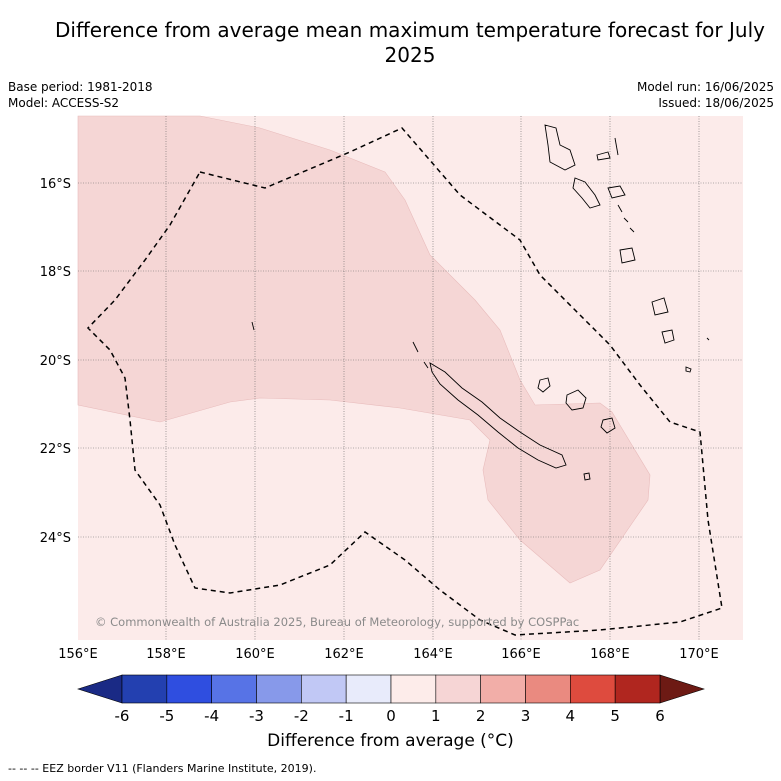 The height and width of the screenshot is (781, 781). What do you see at coordinates (616, 192) in the screenshot?
I see `vanuatu-pentecost` at bounding box center [616, 192].